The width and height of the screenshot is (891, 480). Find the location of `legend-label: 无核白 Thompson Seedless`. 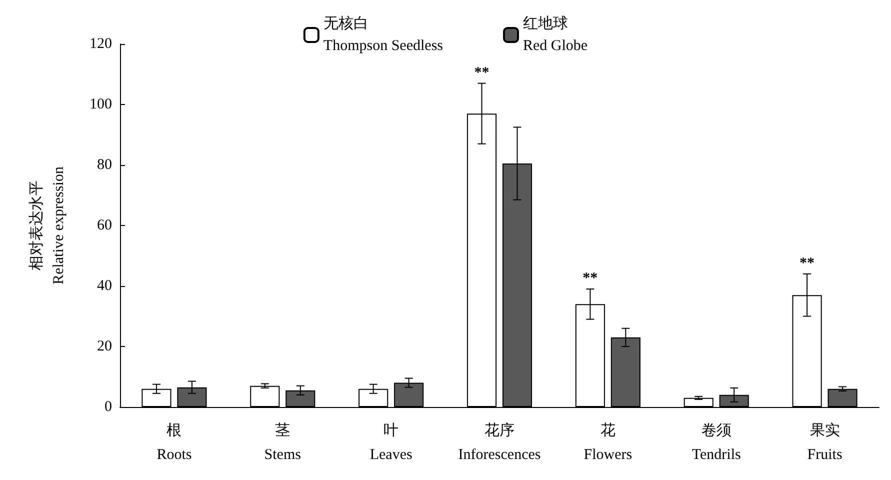

legend-label: 无核白 Thompson Seedless is located at coordinates (383, 34).